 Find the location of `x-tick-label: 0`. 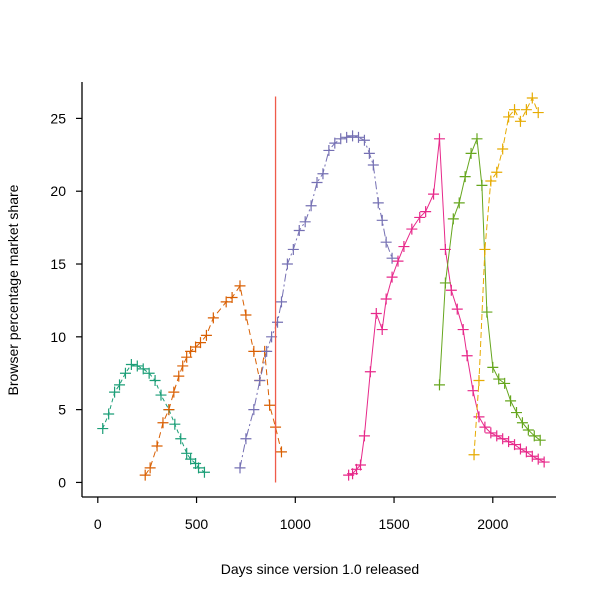

x-tick-label: 0 is located at coordinates (98, 524).